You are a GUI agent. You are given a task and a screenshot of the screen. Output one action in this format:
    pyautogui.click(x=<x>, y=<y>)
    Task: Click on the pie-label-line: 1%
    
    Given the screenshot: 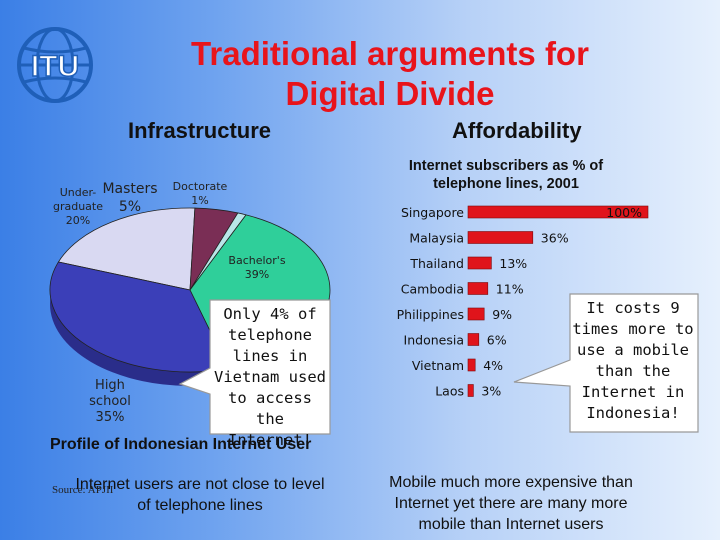 What is the action you would take?
    pyautogui.click(x=200, y=200)
    